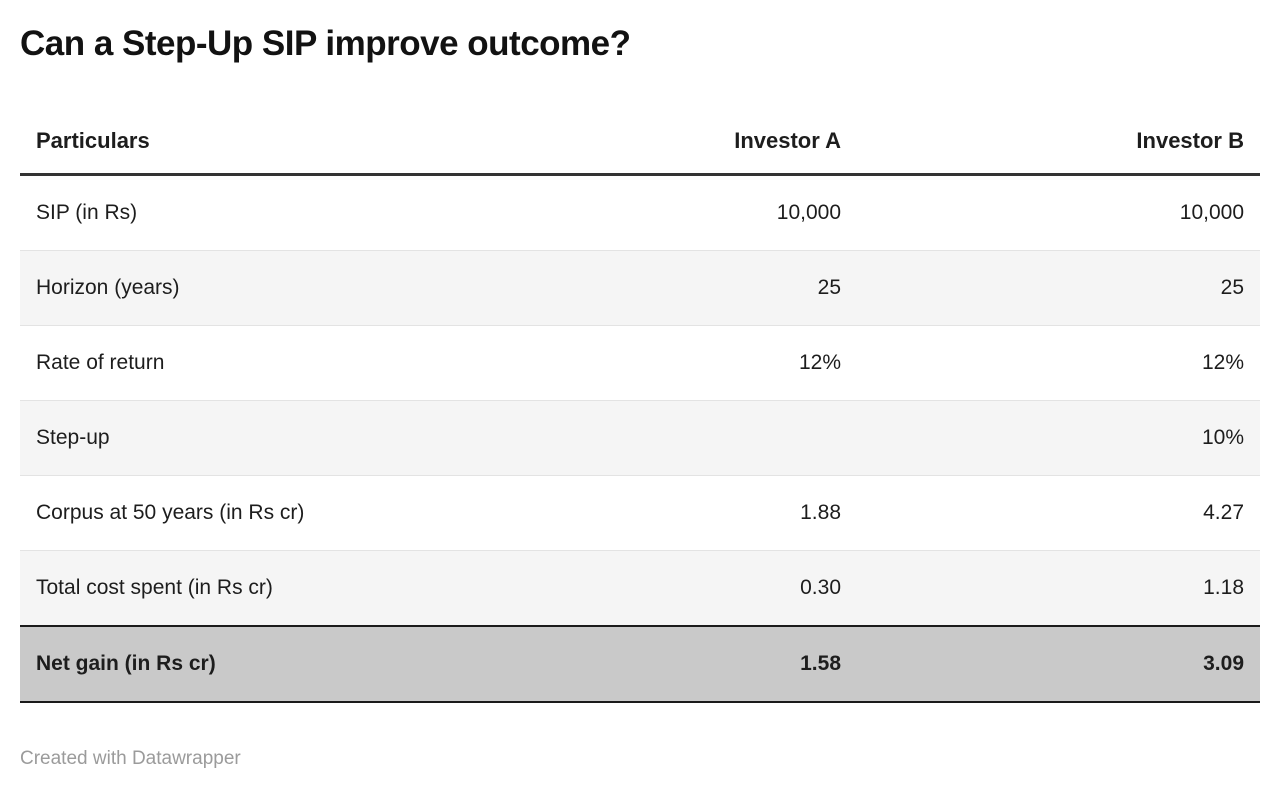 The width and height of the screenshot is (1280, 786). Describe the element at coordinates (237, 664) in the screenshot. I see `row-label: Net gain (in Rs cr)` at that location.